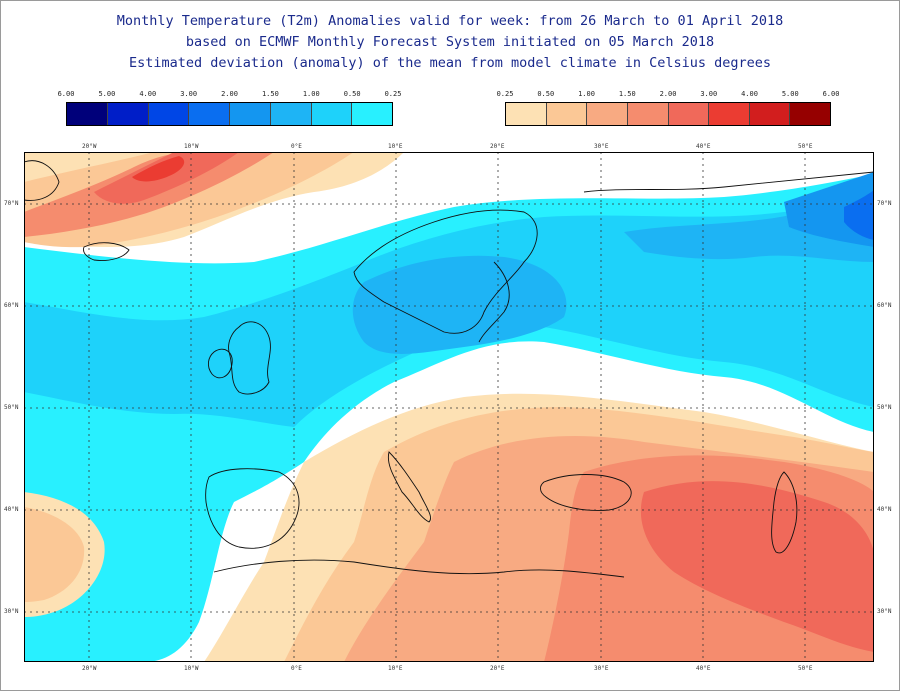 The height and width of the screenshot is (691, 900). I want to click on lat-label-left: 40°N, so click(11, 509).